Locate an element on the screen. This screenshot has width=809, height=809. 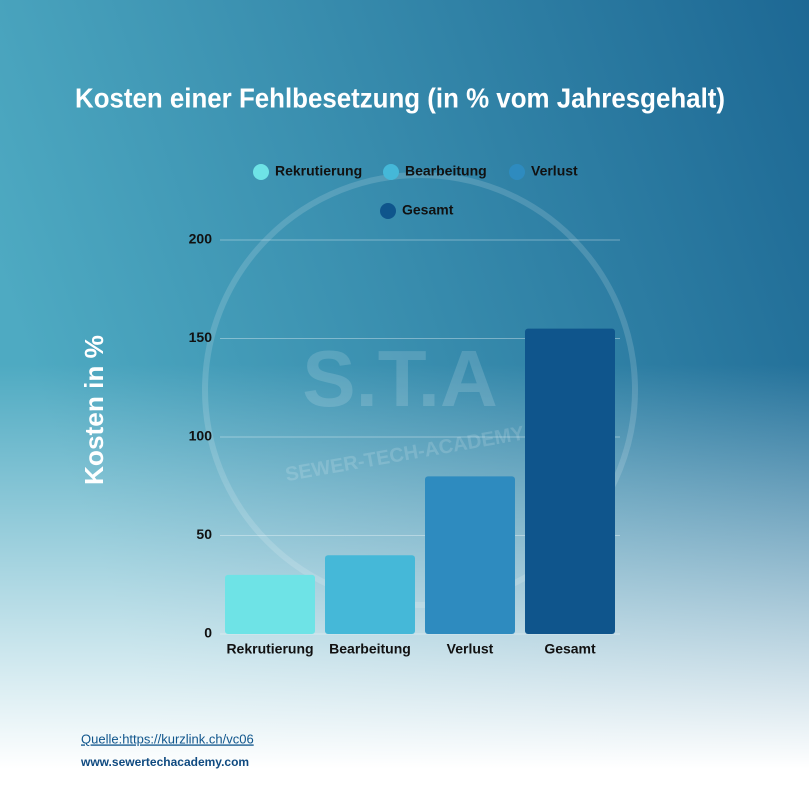
x-tick-label: Verlust is located at coordinates (470, 649).